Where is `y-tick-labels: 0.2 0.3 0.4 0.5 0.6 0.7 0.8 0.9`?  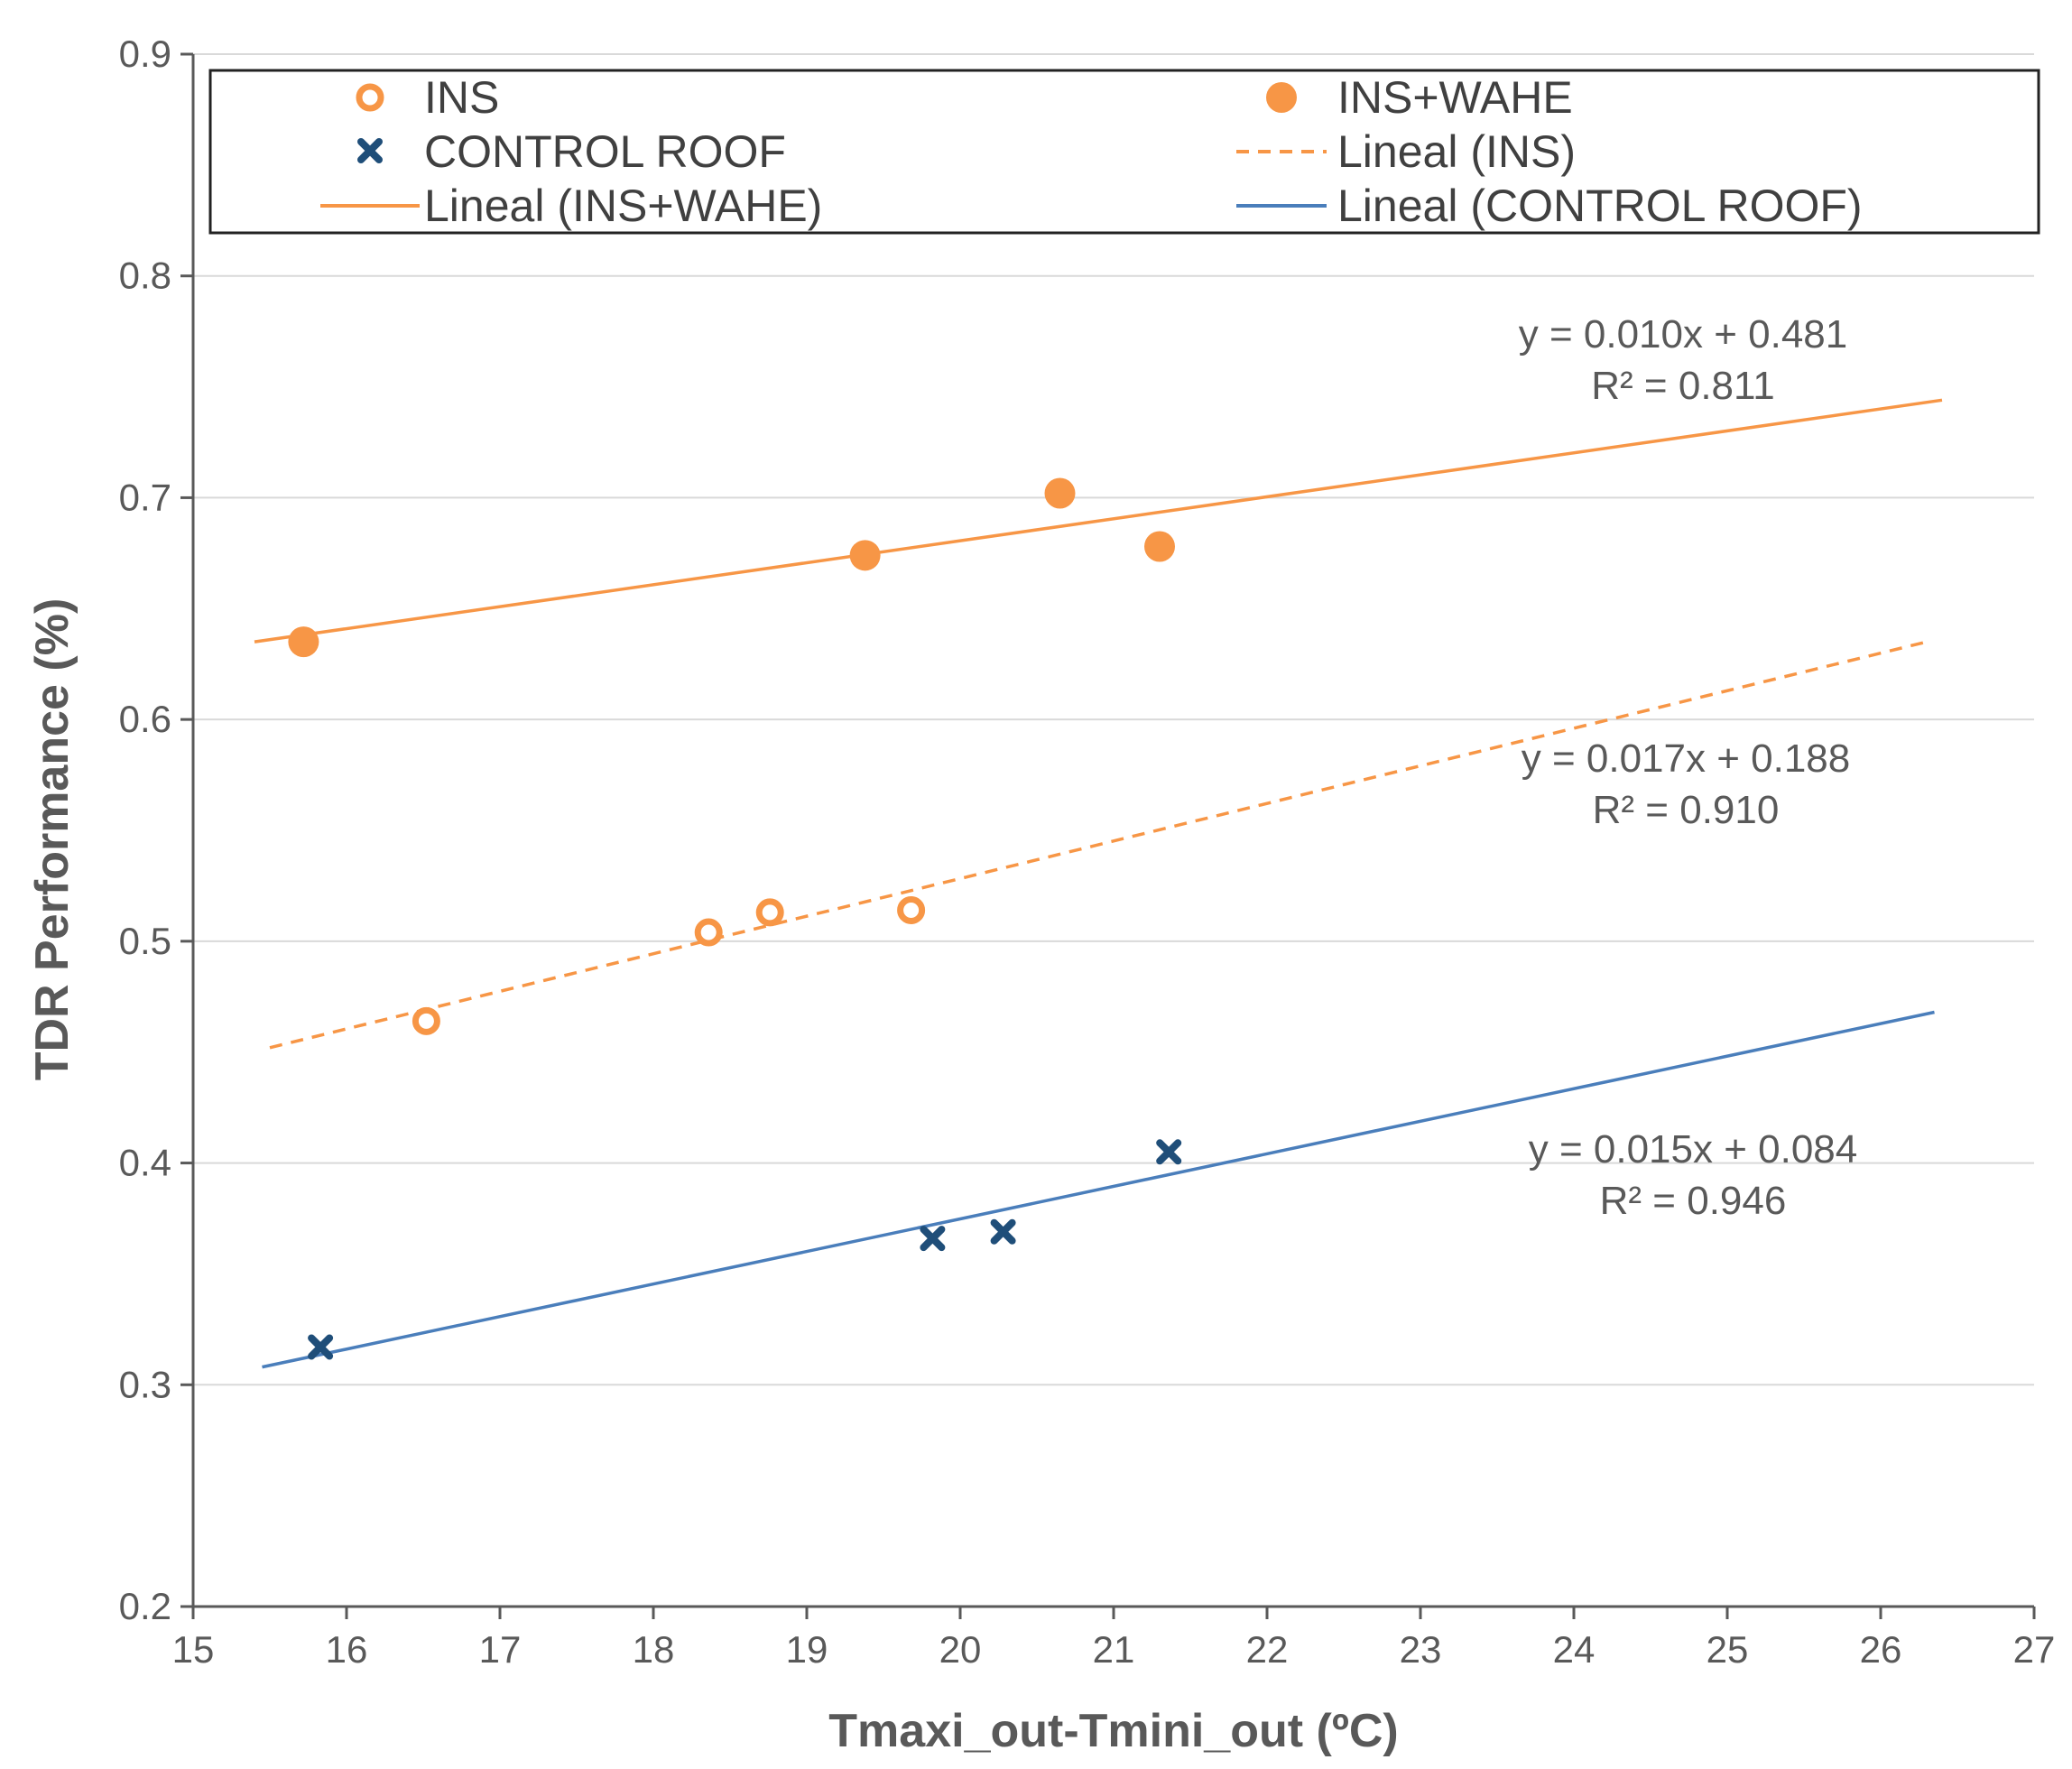 y-tick-labels: 0.2 0.3 0.4 0.5 0.6 0.7 0.8 0.9 is located at coordinates (145, 829).